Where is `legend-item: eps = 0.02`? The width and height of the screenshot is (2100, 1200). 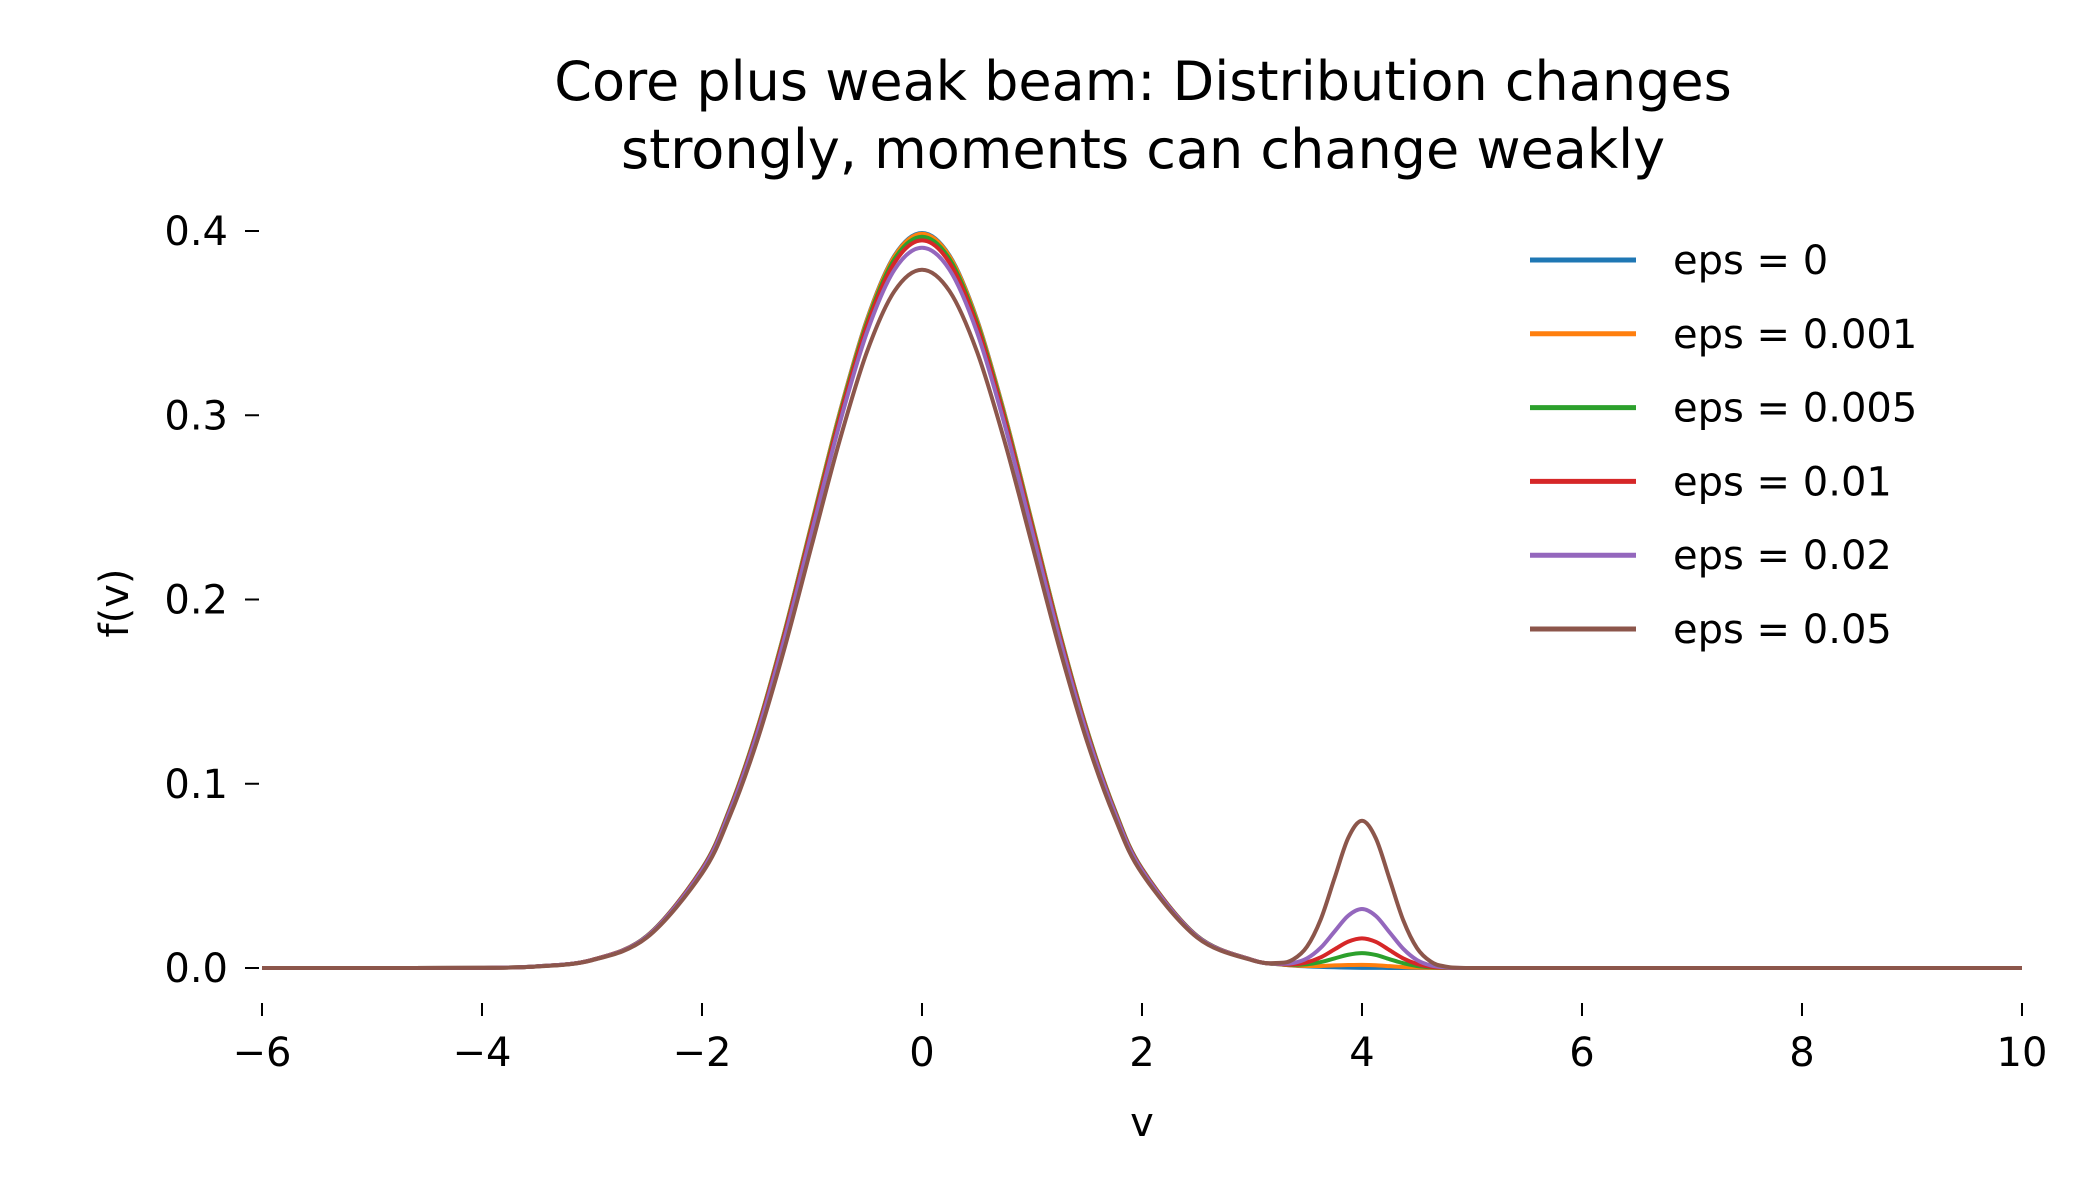
legend-item: eps = 0.02 is located at coordinates (1711, 556).